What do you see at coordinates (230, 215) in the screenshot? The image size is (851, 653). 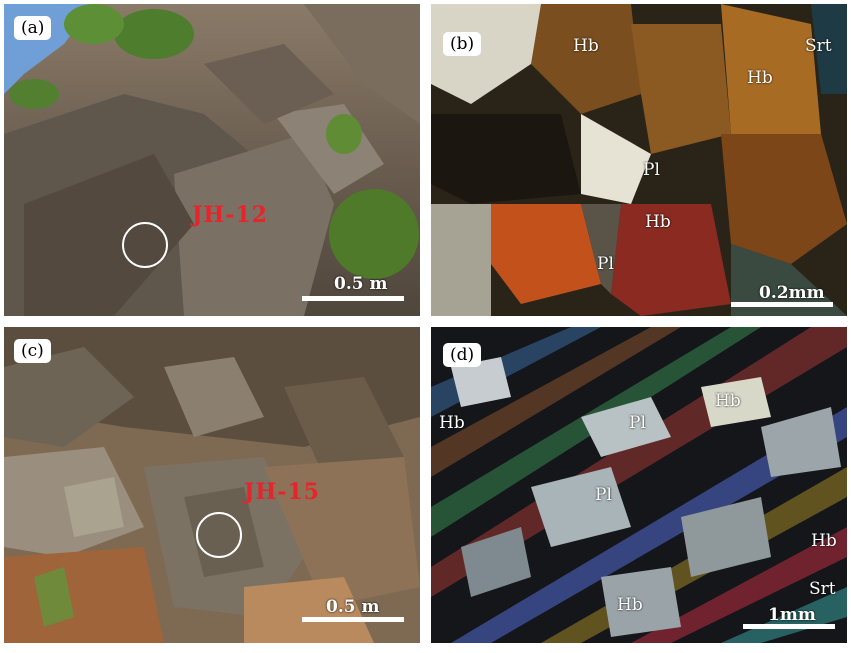 I see `sample-label-jh-12: JH-12` at bounding box center [230, 215].